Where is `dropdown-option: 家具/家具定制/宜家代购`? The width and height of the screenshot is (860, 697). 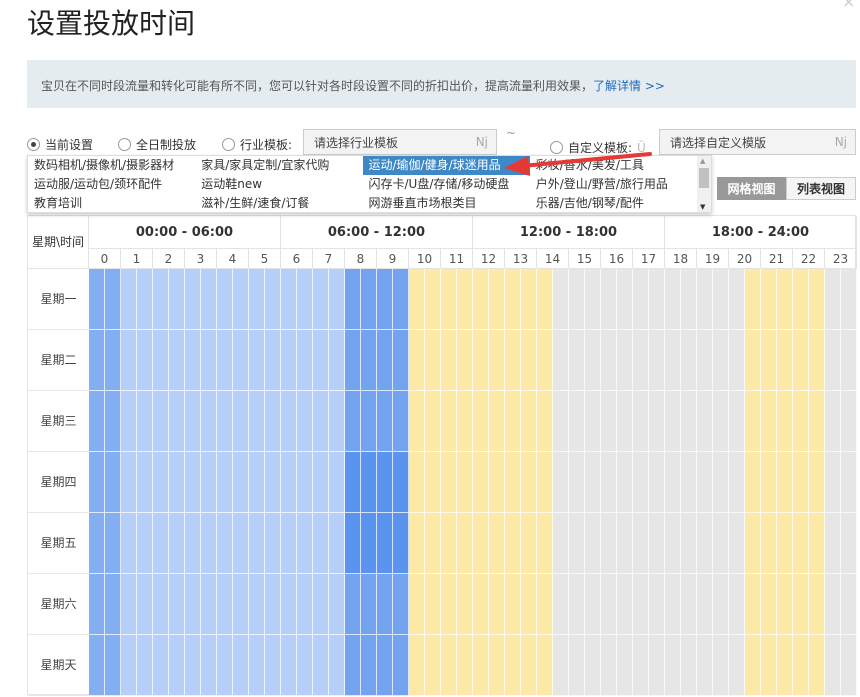
dropdown-option: 家具/家具定制/宜家代购 is located at coordinates (265, 165).